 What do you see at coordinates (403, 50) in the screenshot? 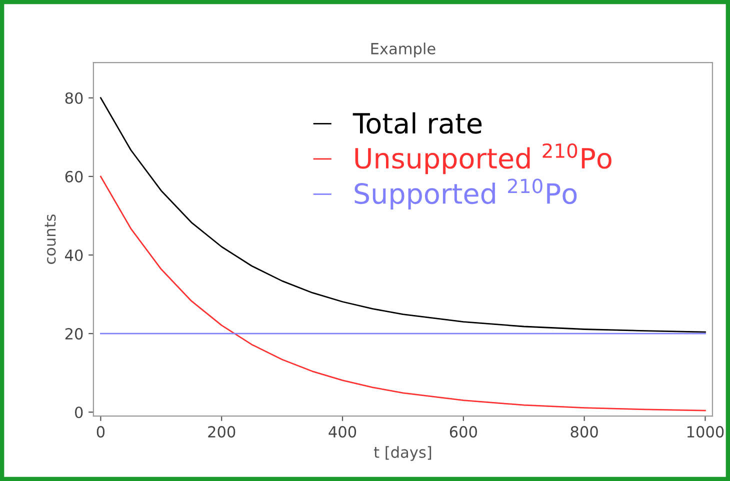
I see `chart-title: Example` at bounding box center [403, 50].